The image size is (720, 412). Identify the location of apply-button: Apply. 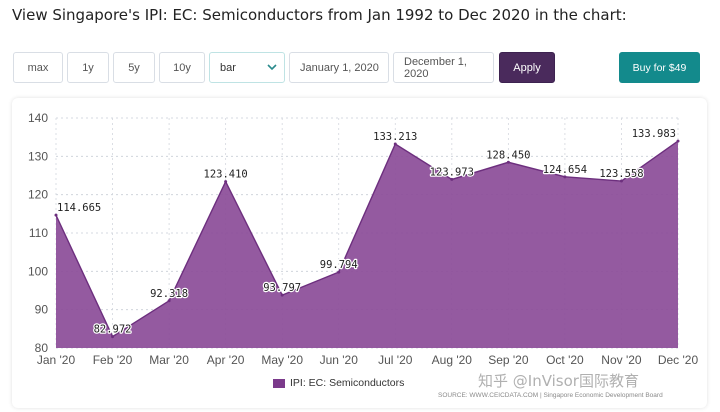
(527, 67).